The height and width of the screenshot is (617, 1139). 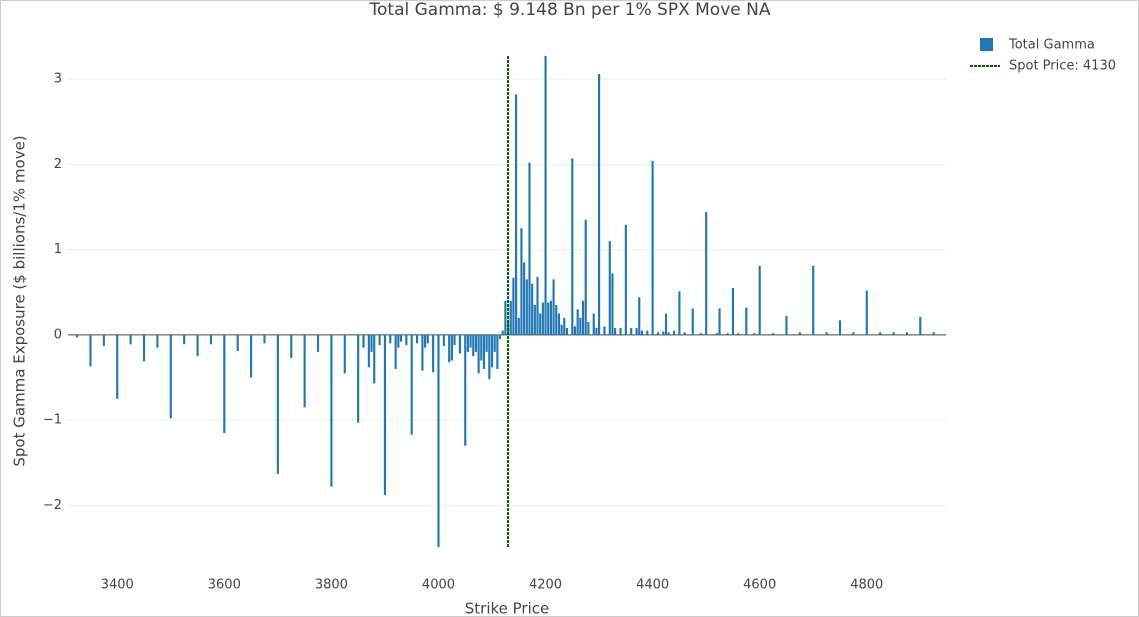 I want to click on legend-label: Total Gamma, so click(x=1051, y=45).